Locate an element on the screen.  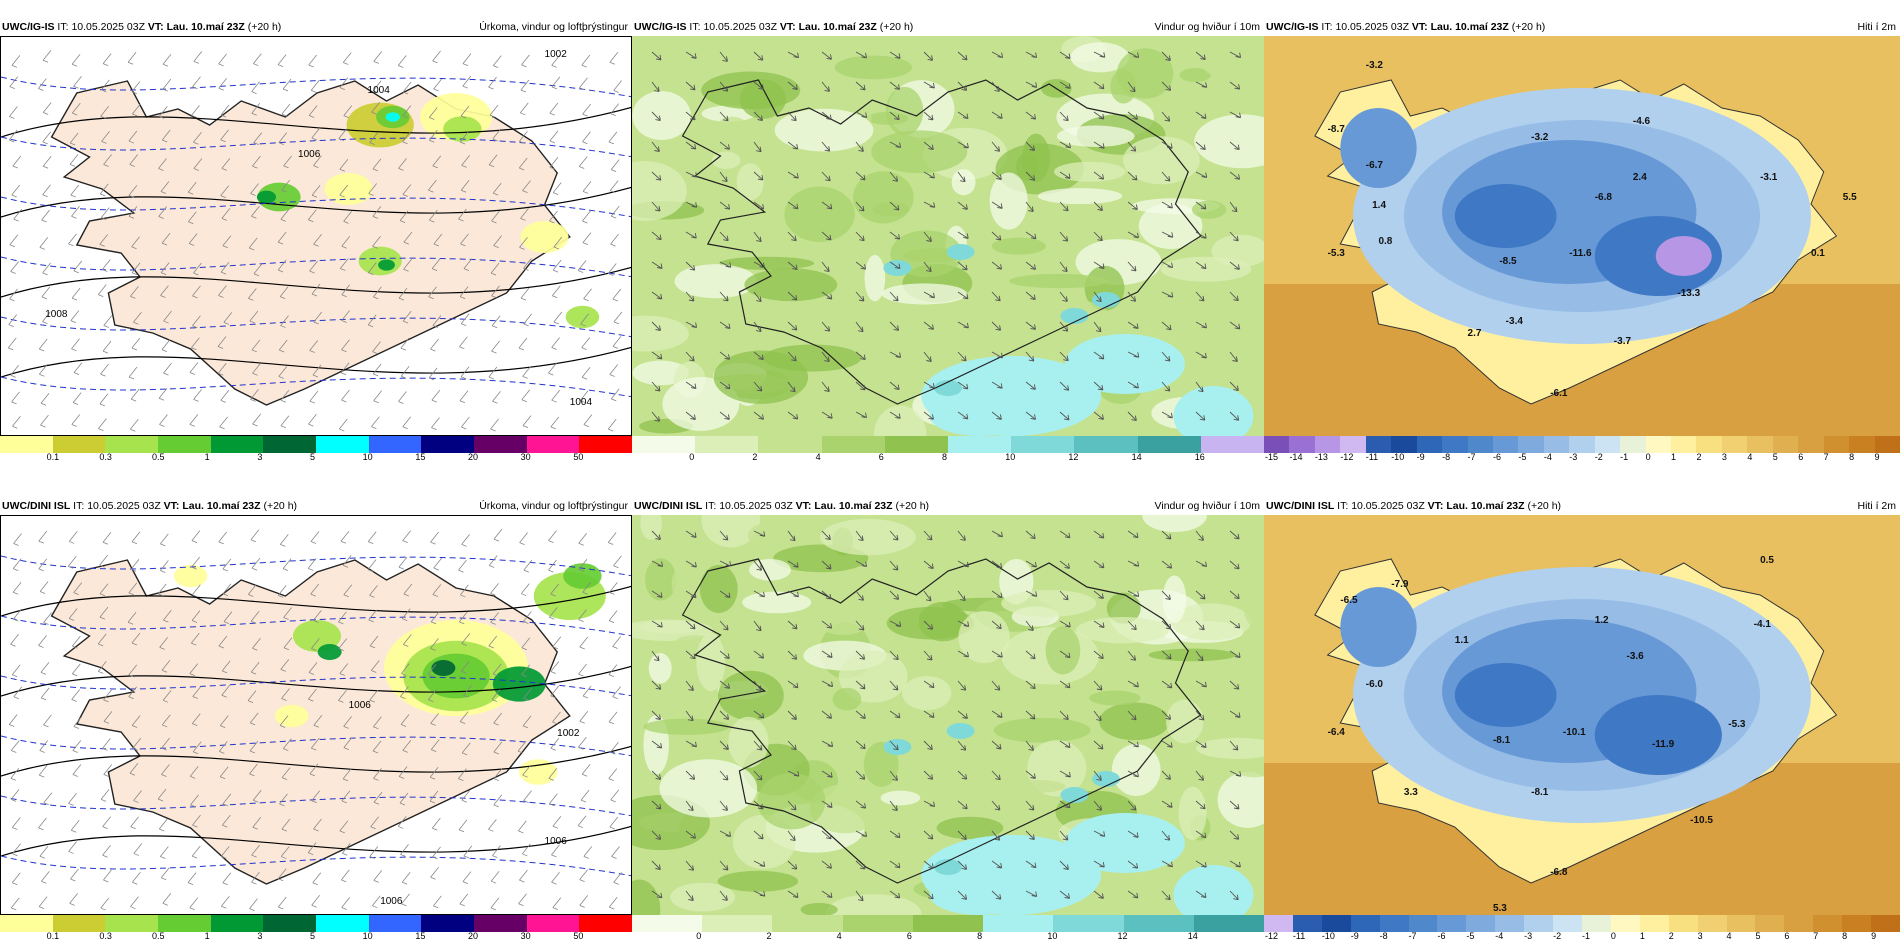
precip-map: 1002 1006 1006 1006 is located at coordinates (316, 715).